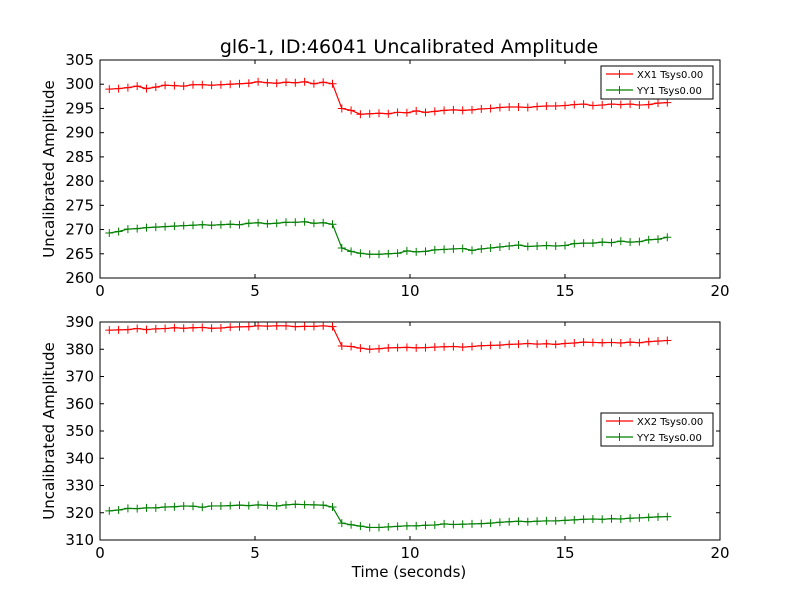 The image size is (800, 604). I want to click on series-yy2, so click(388, 516).